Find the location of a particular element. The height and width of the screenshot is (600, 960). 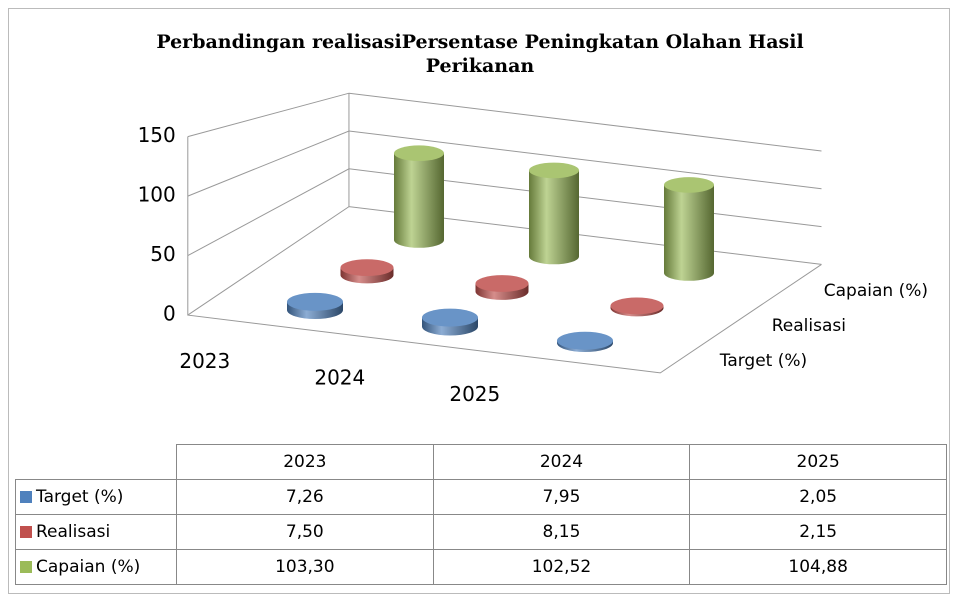

table-row: Realisasi 7,50 8,15 2,15 is located at coordinates (481, 532).